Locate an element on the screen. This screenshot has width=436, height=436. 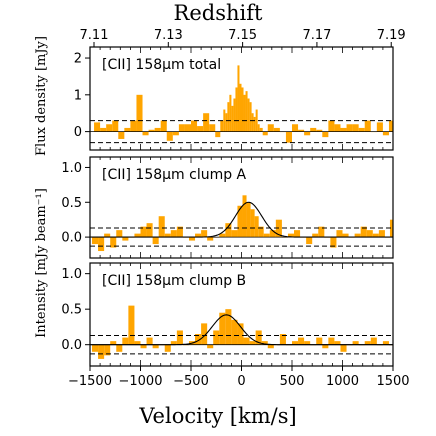
panel-label: [CII] 158μm clump B is located at coordinates (174, 281).